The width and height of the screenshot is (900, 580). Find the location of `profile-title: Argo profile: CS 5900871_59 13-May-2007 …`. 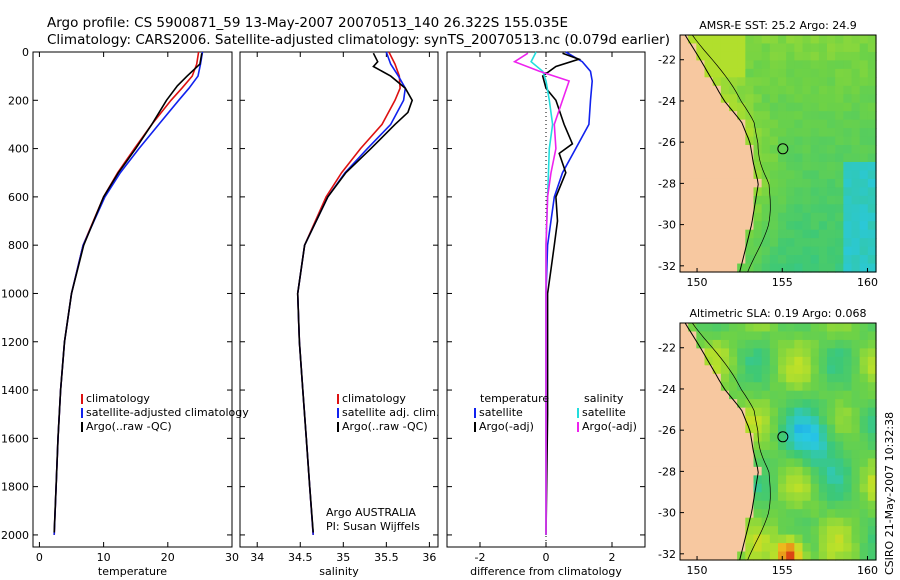

profile-title: Argo profile: CS 5900871_59 13-May-2007 … is located at coordinates (307, 23).